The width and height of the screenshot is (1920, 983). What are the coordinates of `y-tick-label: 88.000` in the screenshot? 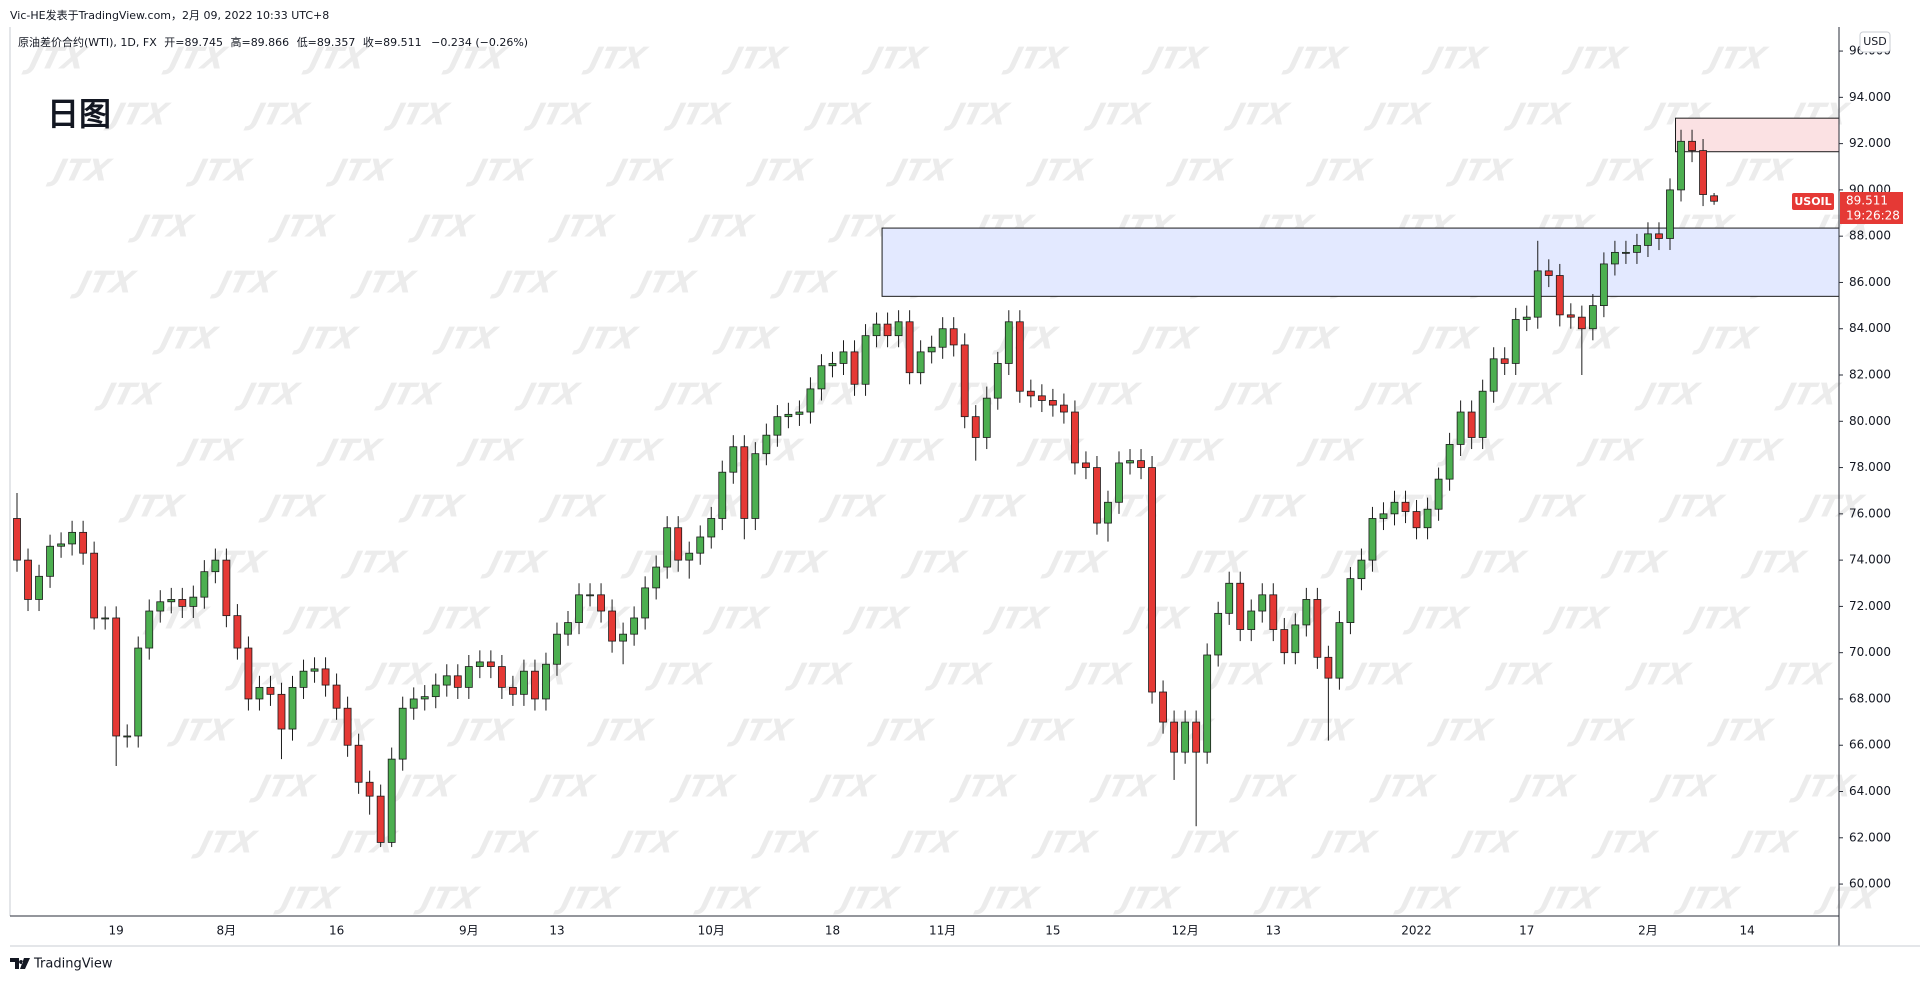 It's located at (1870, 236).